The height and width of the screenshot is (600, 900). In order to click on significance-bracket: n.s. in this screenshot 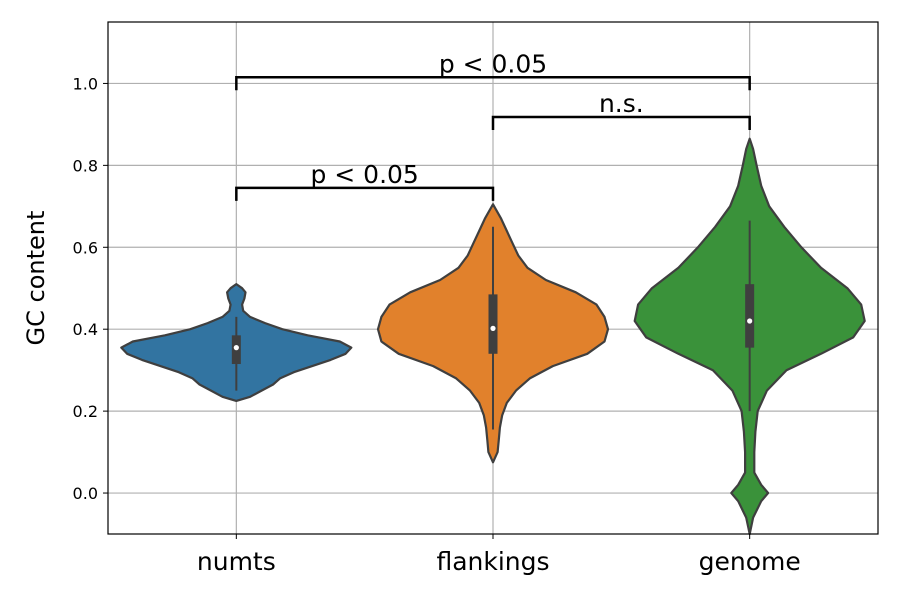, I will do `click(621, 110)`.